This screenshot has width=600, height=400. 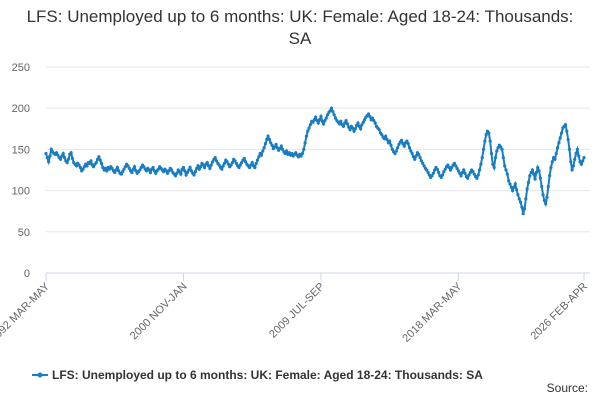 I want to click on source-label: Source:, so click(x=567, y=388).